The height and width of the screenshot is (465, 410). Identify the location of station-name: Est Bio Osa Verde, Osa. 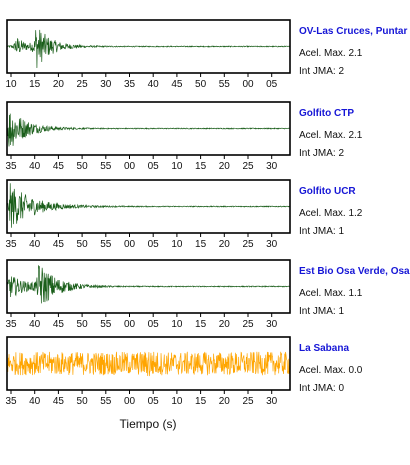
(354, 271).